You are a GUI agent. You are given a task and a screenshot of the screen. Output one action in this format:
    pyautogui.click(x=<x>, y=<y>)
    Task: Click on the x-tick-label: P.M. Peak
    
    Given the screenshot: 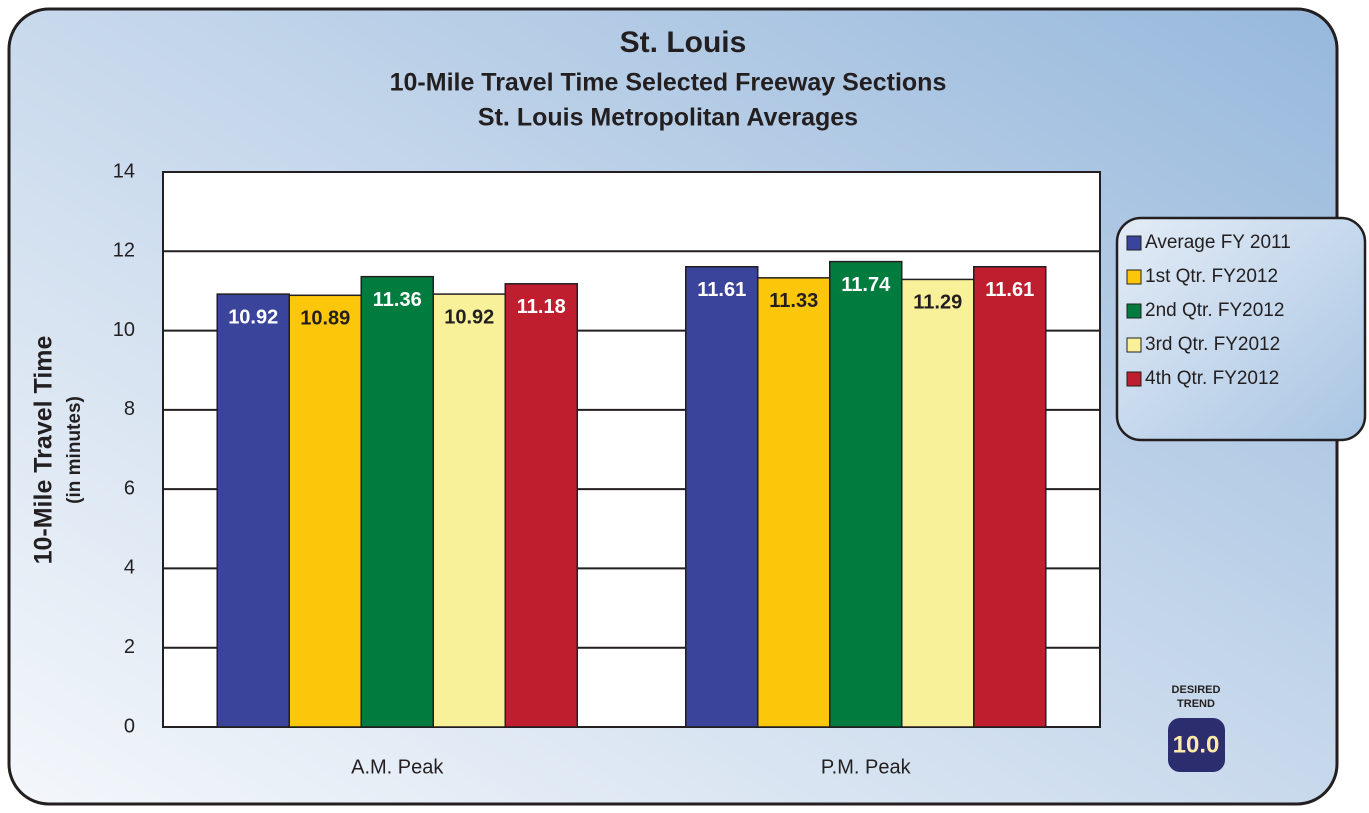 What is the action you would take?
    pyautogui.click(x=866, y=767)
    